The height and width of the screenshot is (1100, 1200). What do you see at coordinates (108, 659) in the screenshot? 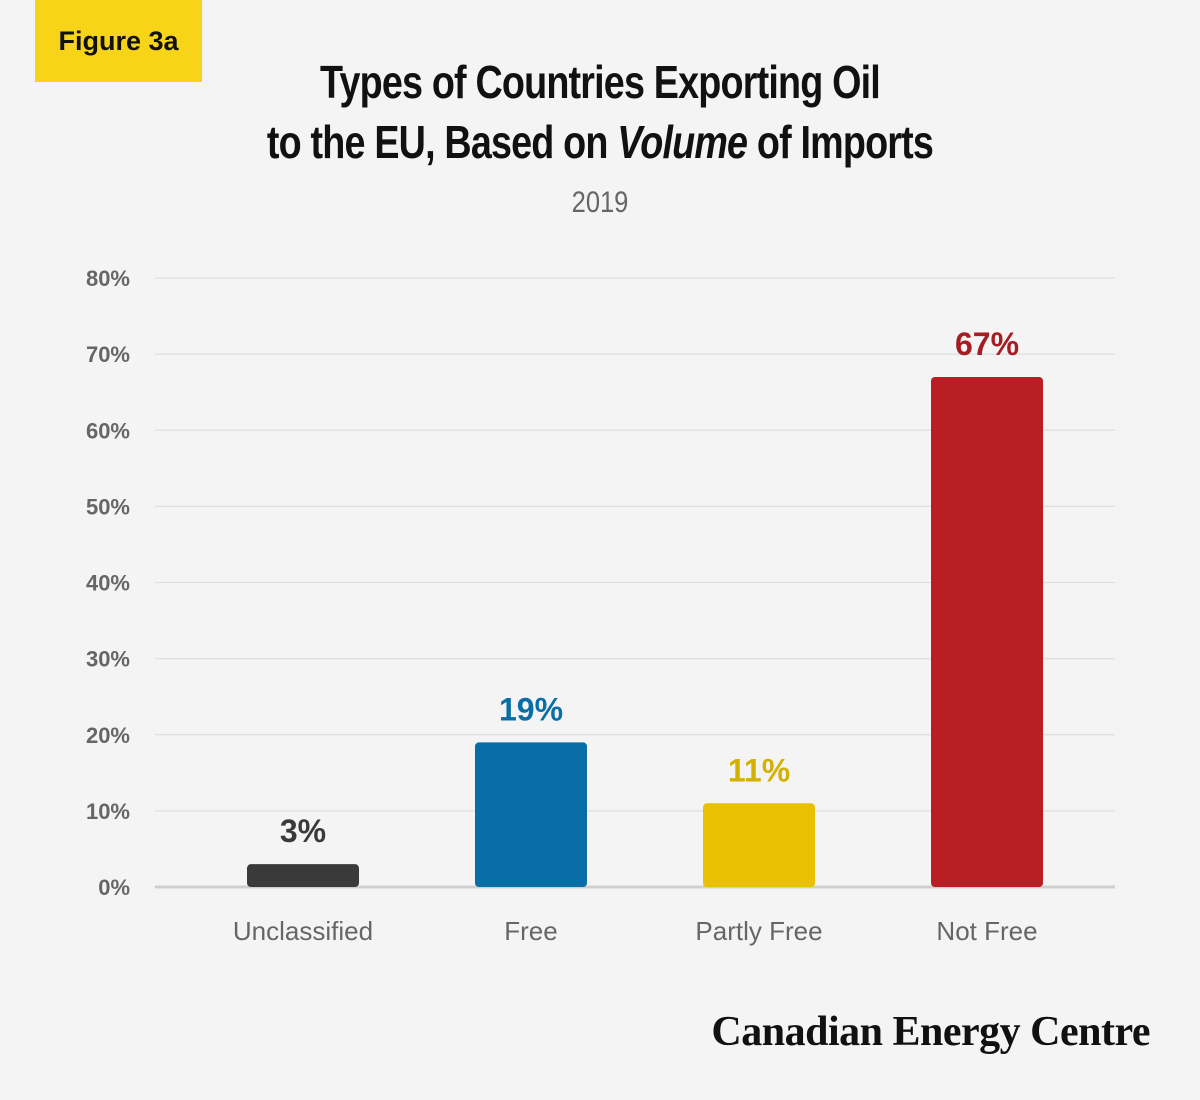
I see `y-tick-label: 30%` at bounding box center [108, 659].